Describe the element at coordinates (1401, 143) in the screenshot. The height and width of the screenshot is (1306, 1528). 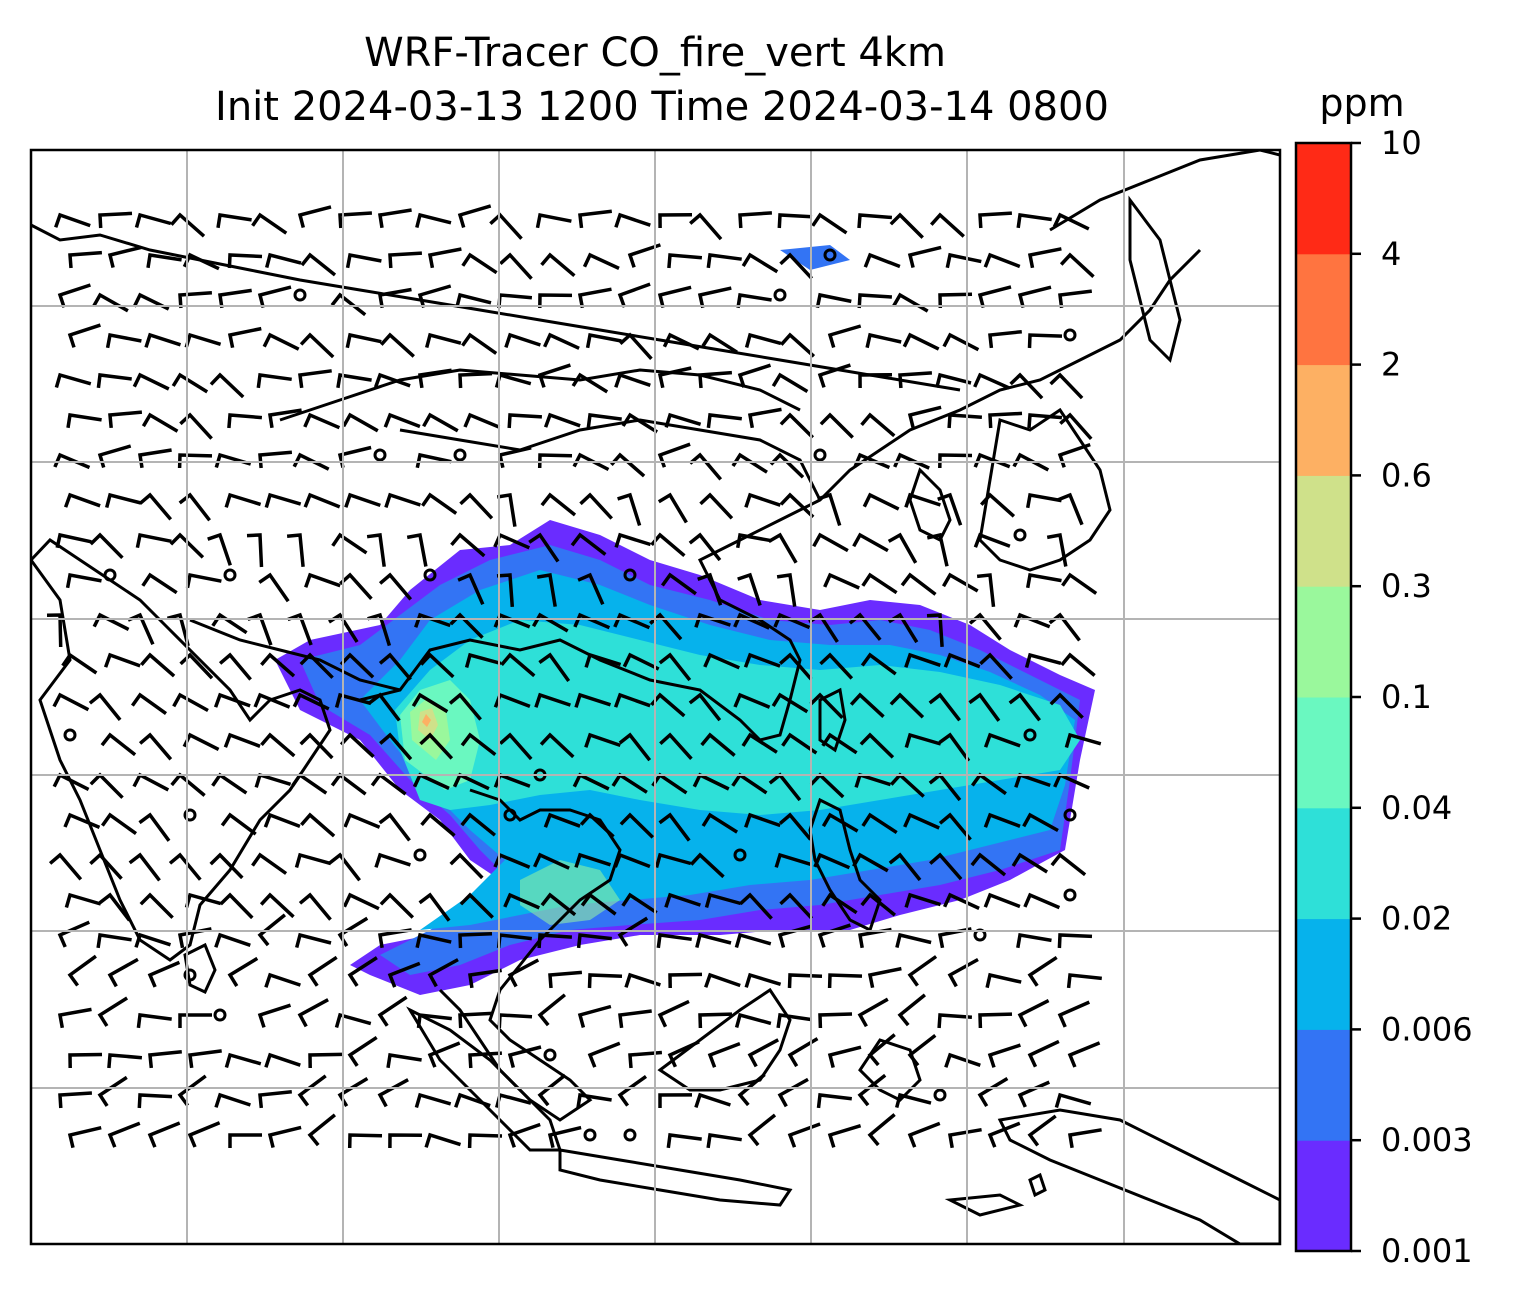
I see `colorbar-tick-label: 10` at that location.